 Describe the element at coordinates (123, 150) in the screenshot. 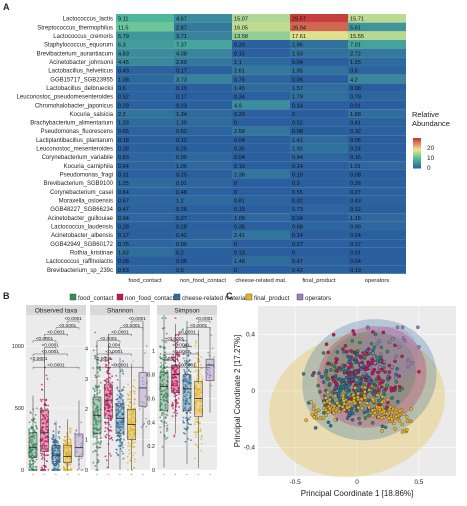

I see `heatmap-cell-value: 0.38` at that location.